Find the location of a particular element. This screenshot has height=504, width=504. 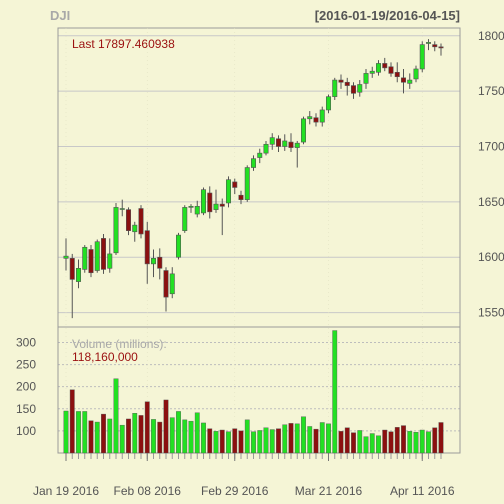

x-tick-label: Apr 11 2016 is located at coordinates (422, 491).